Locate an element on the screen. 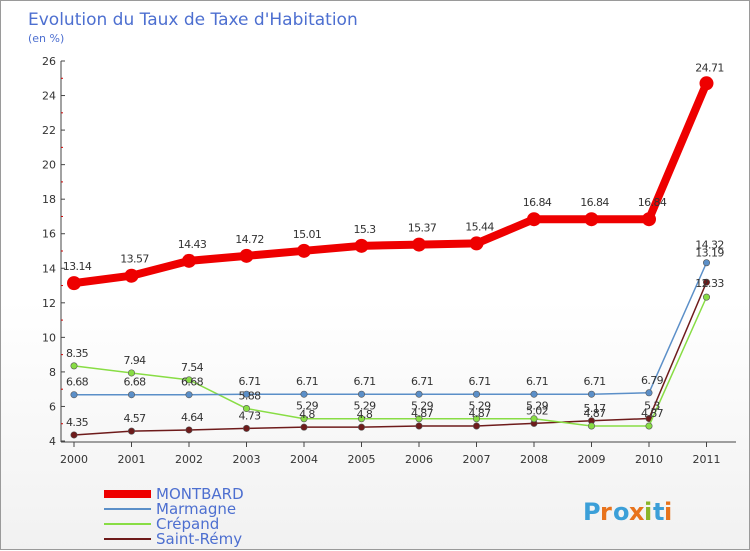  data-label: 14.32 is located at coordinates (709, 245).